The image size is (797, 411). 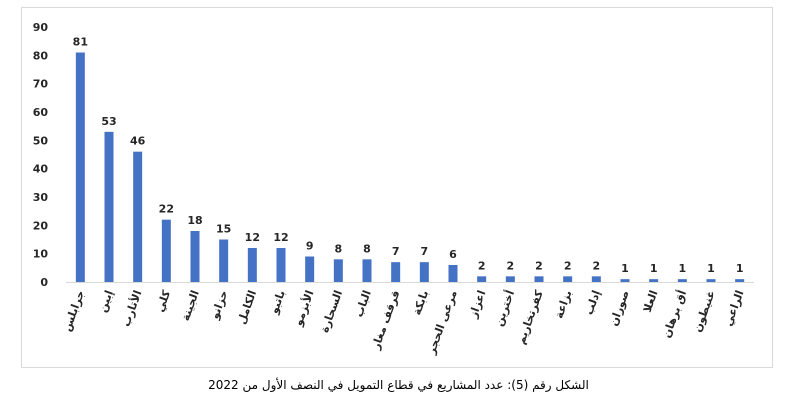 I want to click on y-tick-label: 10, so click(x=41, y=254).